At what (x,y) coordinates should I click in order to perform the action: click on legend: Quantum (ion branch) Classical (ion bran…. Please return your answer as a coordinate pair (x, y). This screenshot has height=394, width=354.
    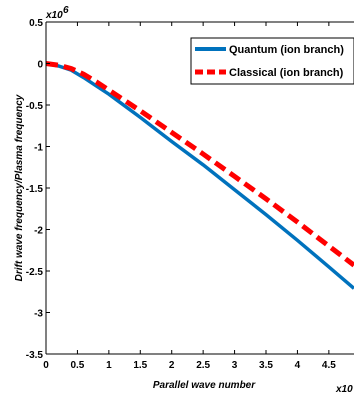
    Looking at the image, I should click on (272, 61).